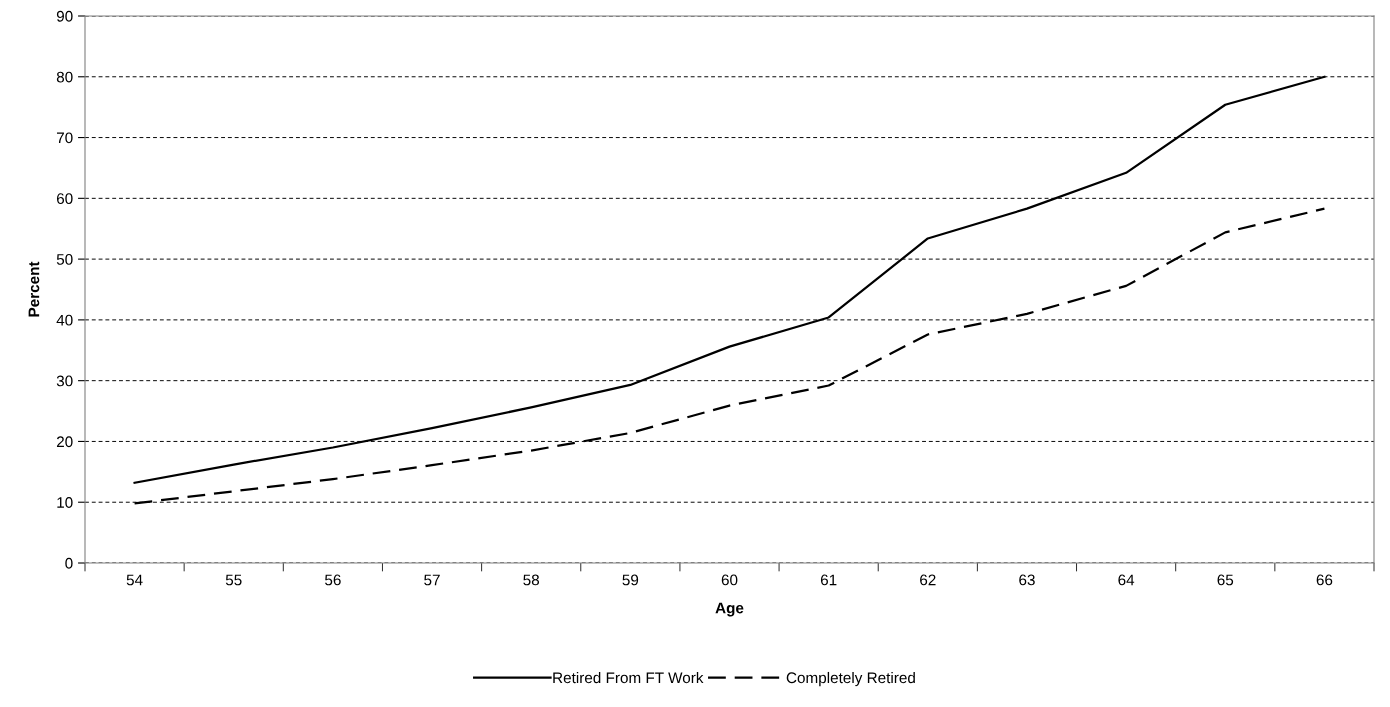 This screenshot has width=1390, height=707. Describe the element at coordinates (64, 77) in the screenshot. I see `y-tick-label: 80` at that location.